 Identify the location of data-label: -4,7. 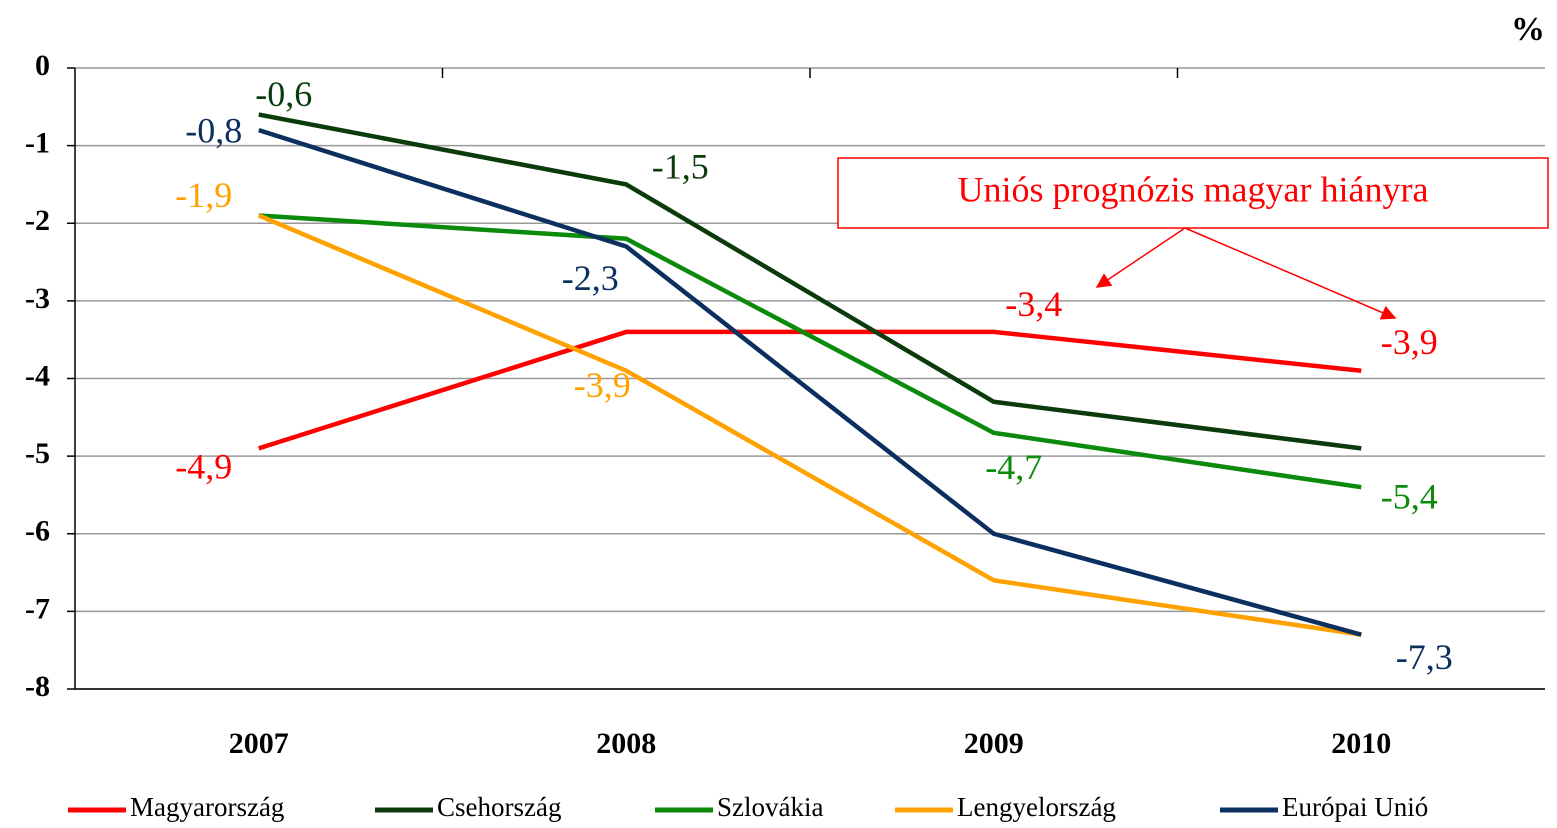
(1013, 467).